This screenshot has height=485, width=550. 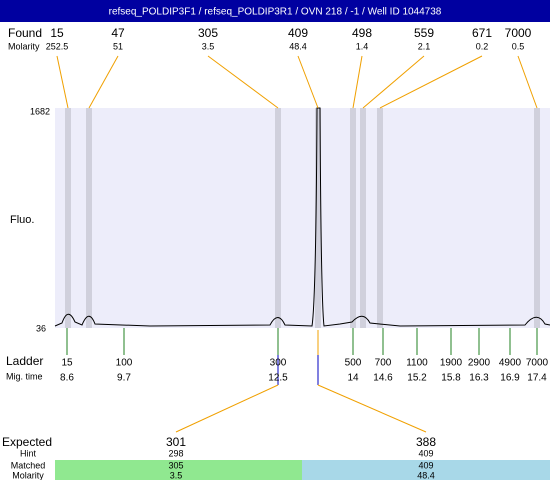 What do you see at coordinates (24, 376) in the screenshot?
I see `mig-time-label: Mig. time` at bounding box center [24, 376].